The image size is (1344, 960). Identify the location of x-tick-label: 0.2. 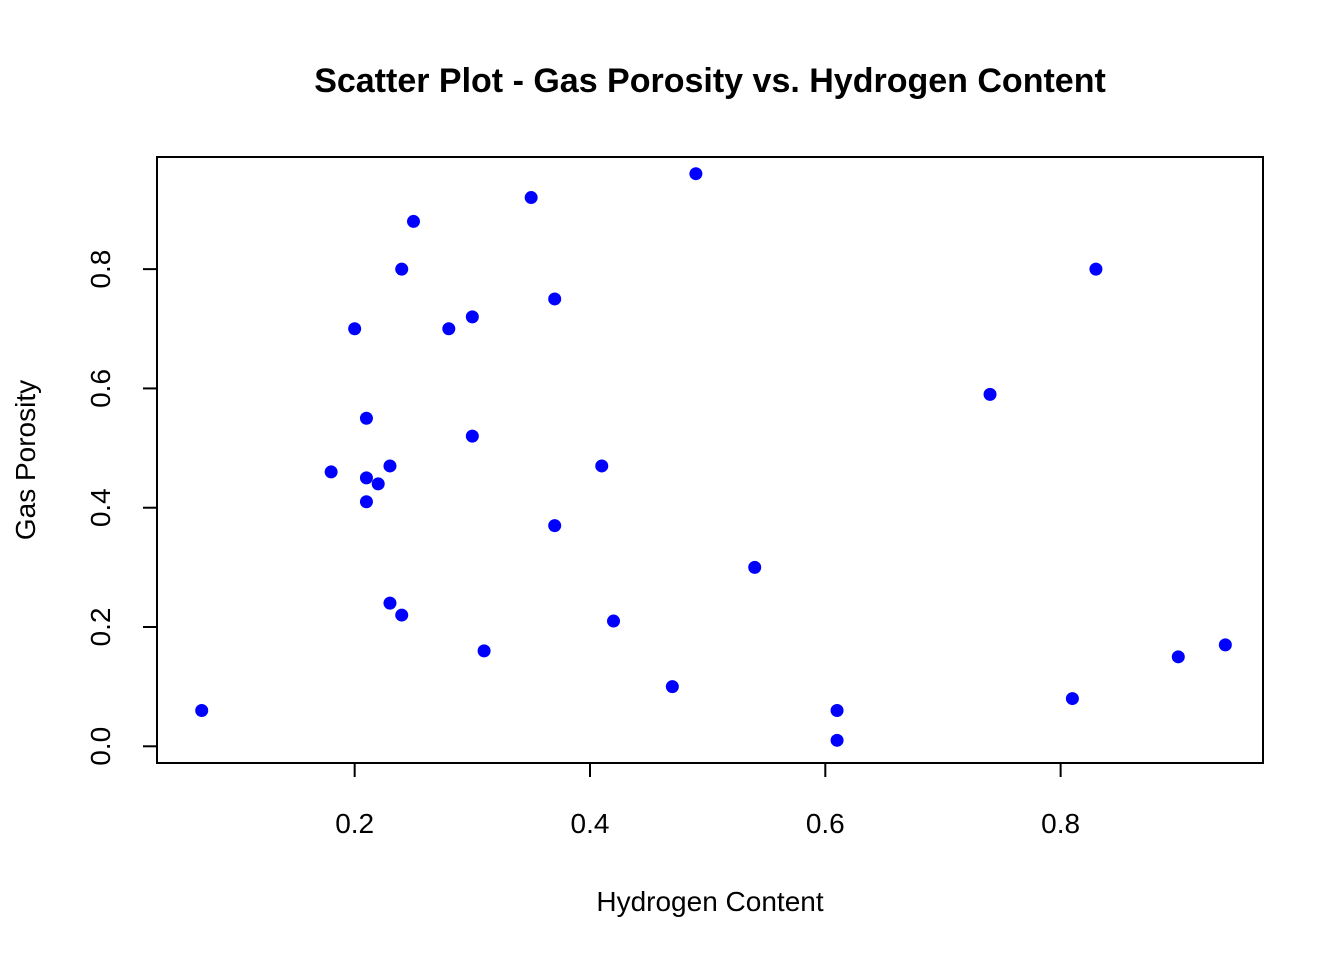
(354, 823).